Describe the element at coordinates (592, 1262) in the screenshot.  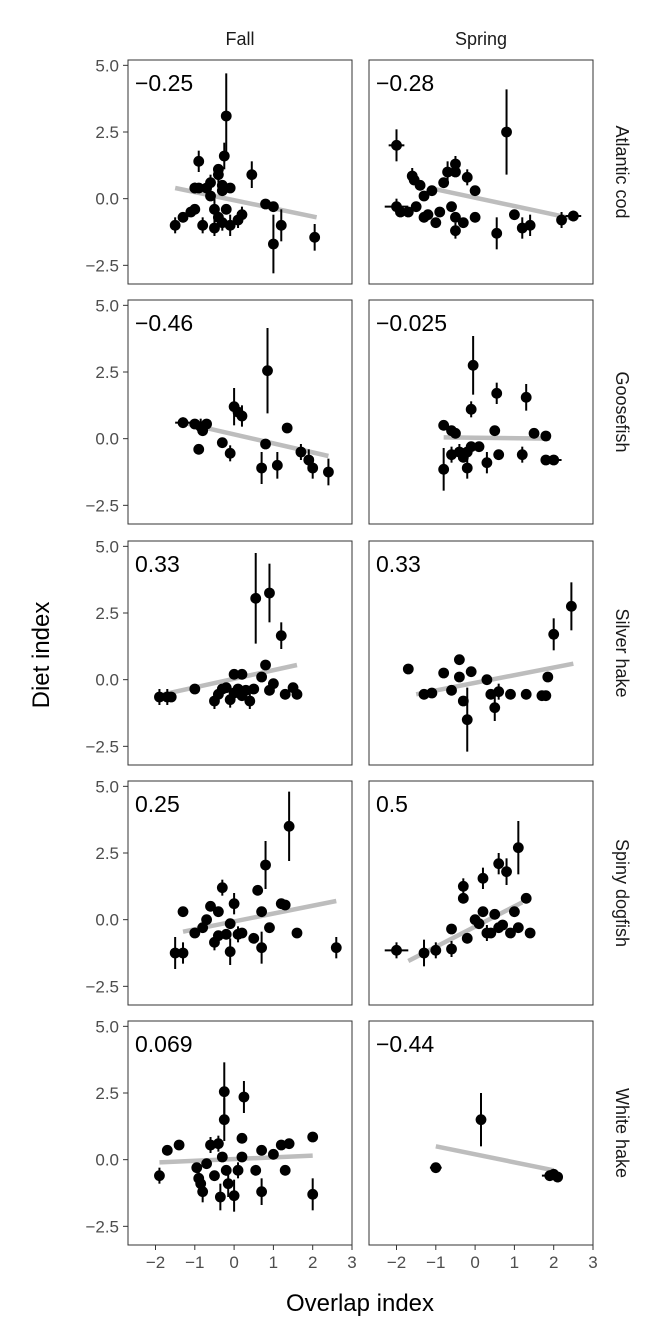
I see `x-tick-label: 3` at that location.